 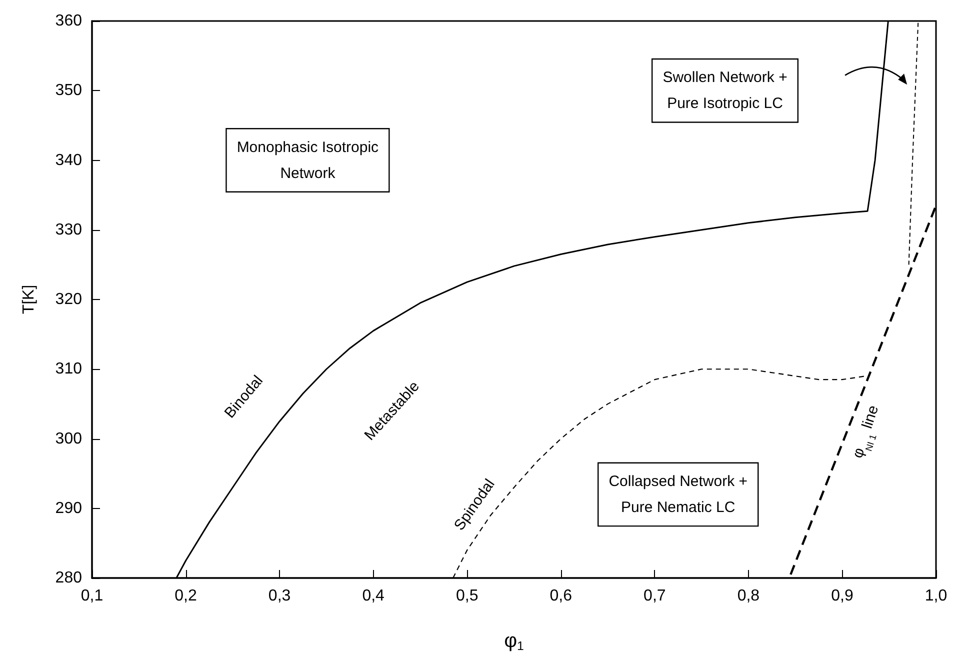 What do you see at coordinates (678, 494) in the screenshot?
I see `annotation: Collapsed Network + Pure Nematic LC` at bounding box center [678, 494].